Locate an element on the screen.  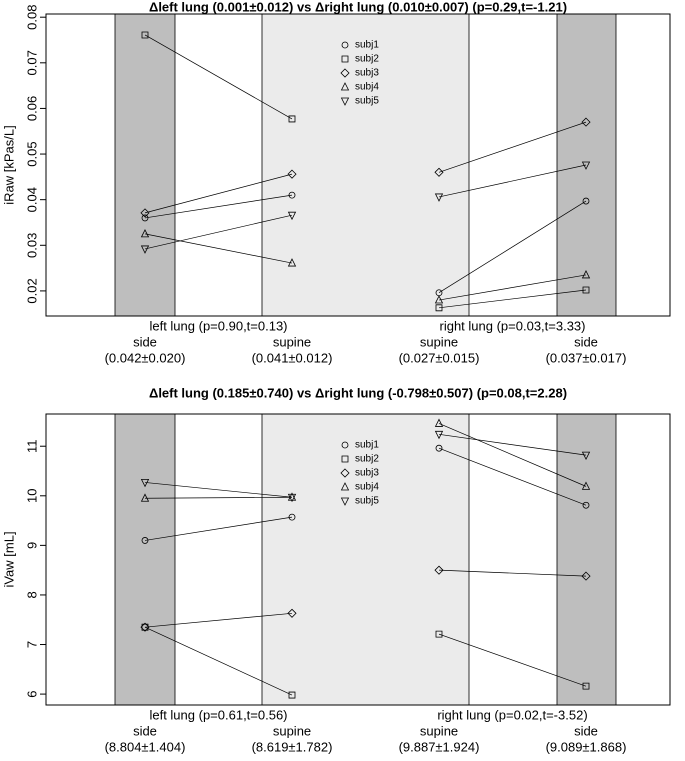
y-tick-label: 6 is located at coordinates (31, 693).